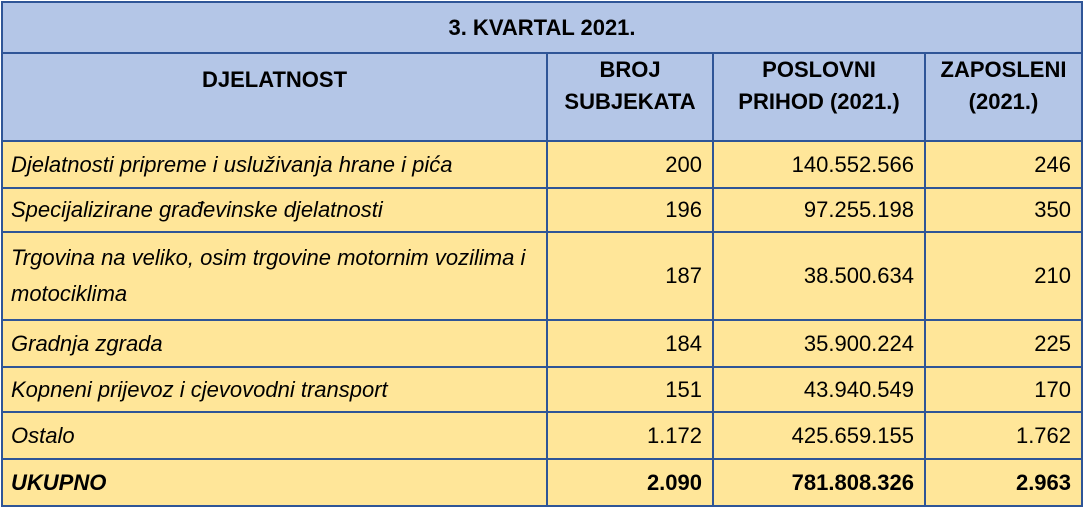 This screenshot has height=507, width=1083. What do you see at coordinates (274, 435) in the screenshot?
I see `cell-djelatnost: Ostalo` at bounding box center [274, 435].